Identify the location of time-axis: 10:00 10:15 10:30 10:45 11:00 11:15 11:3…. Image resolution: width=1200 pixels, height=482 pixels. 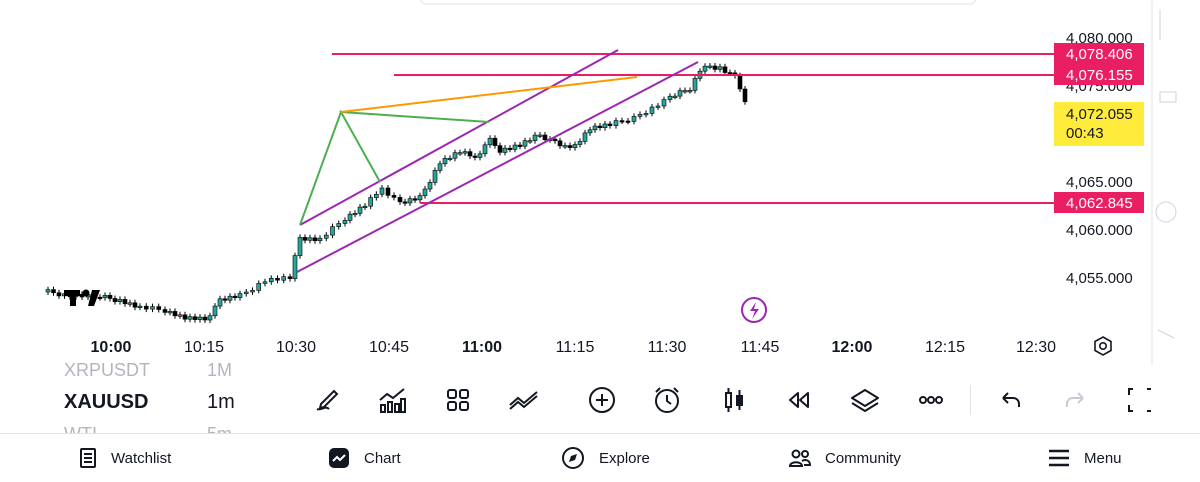
(574, 347).